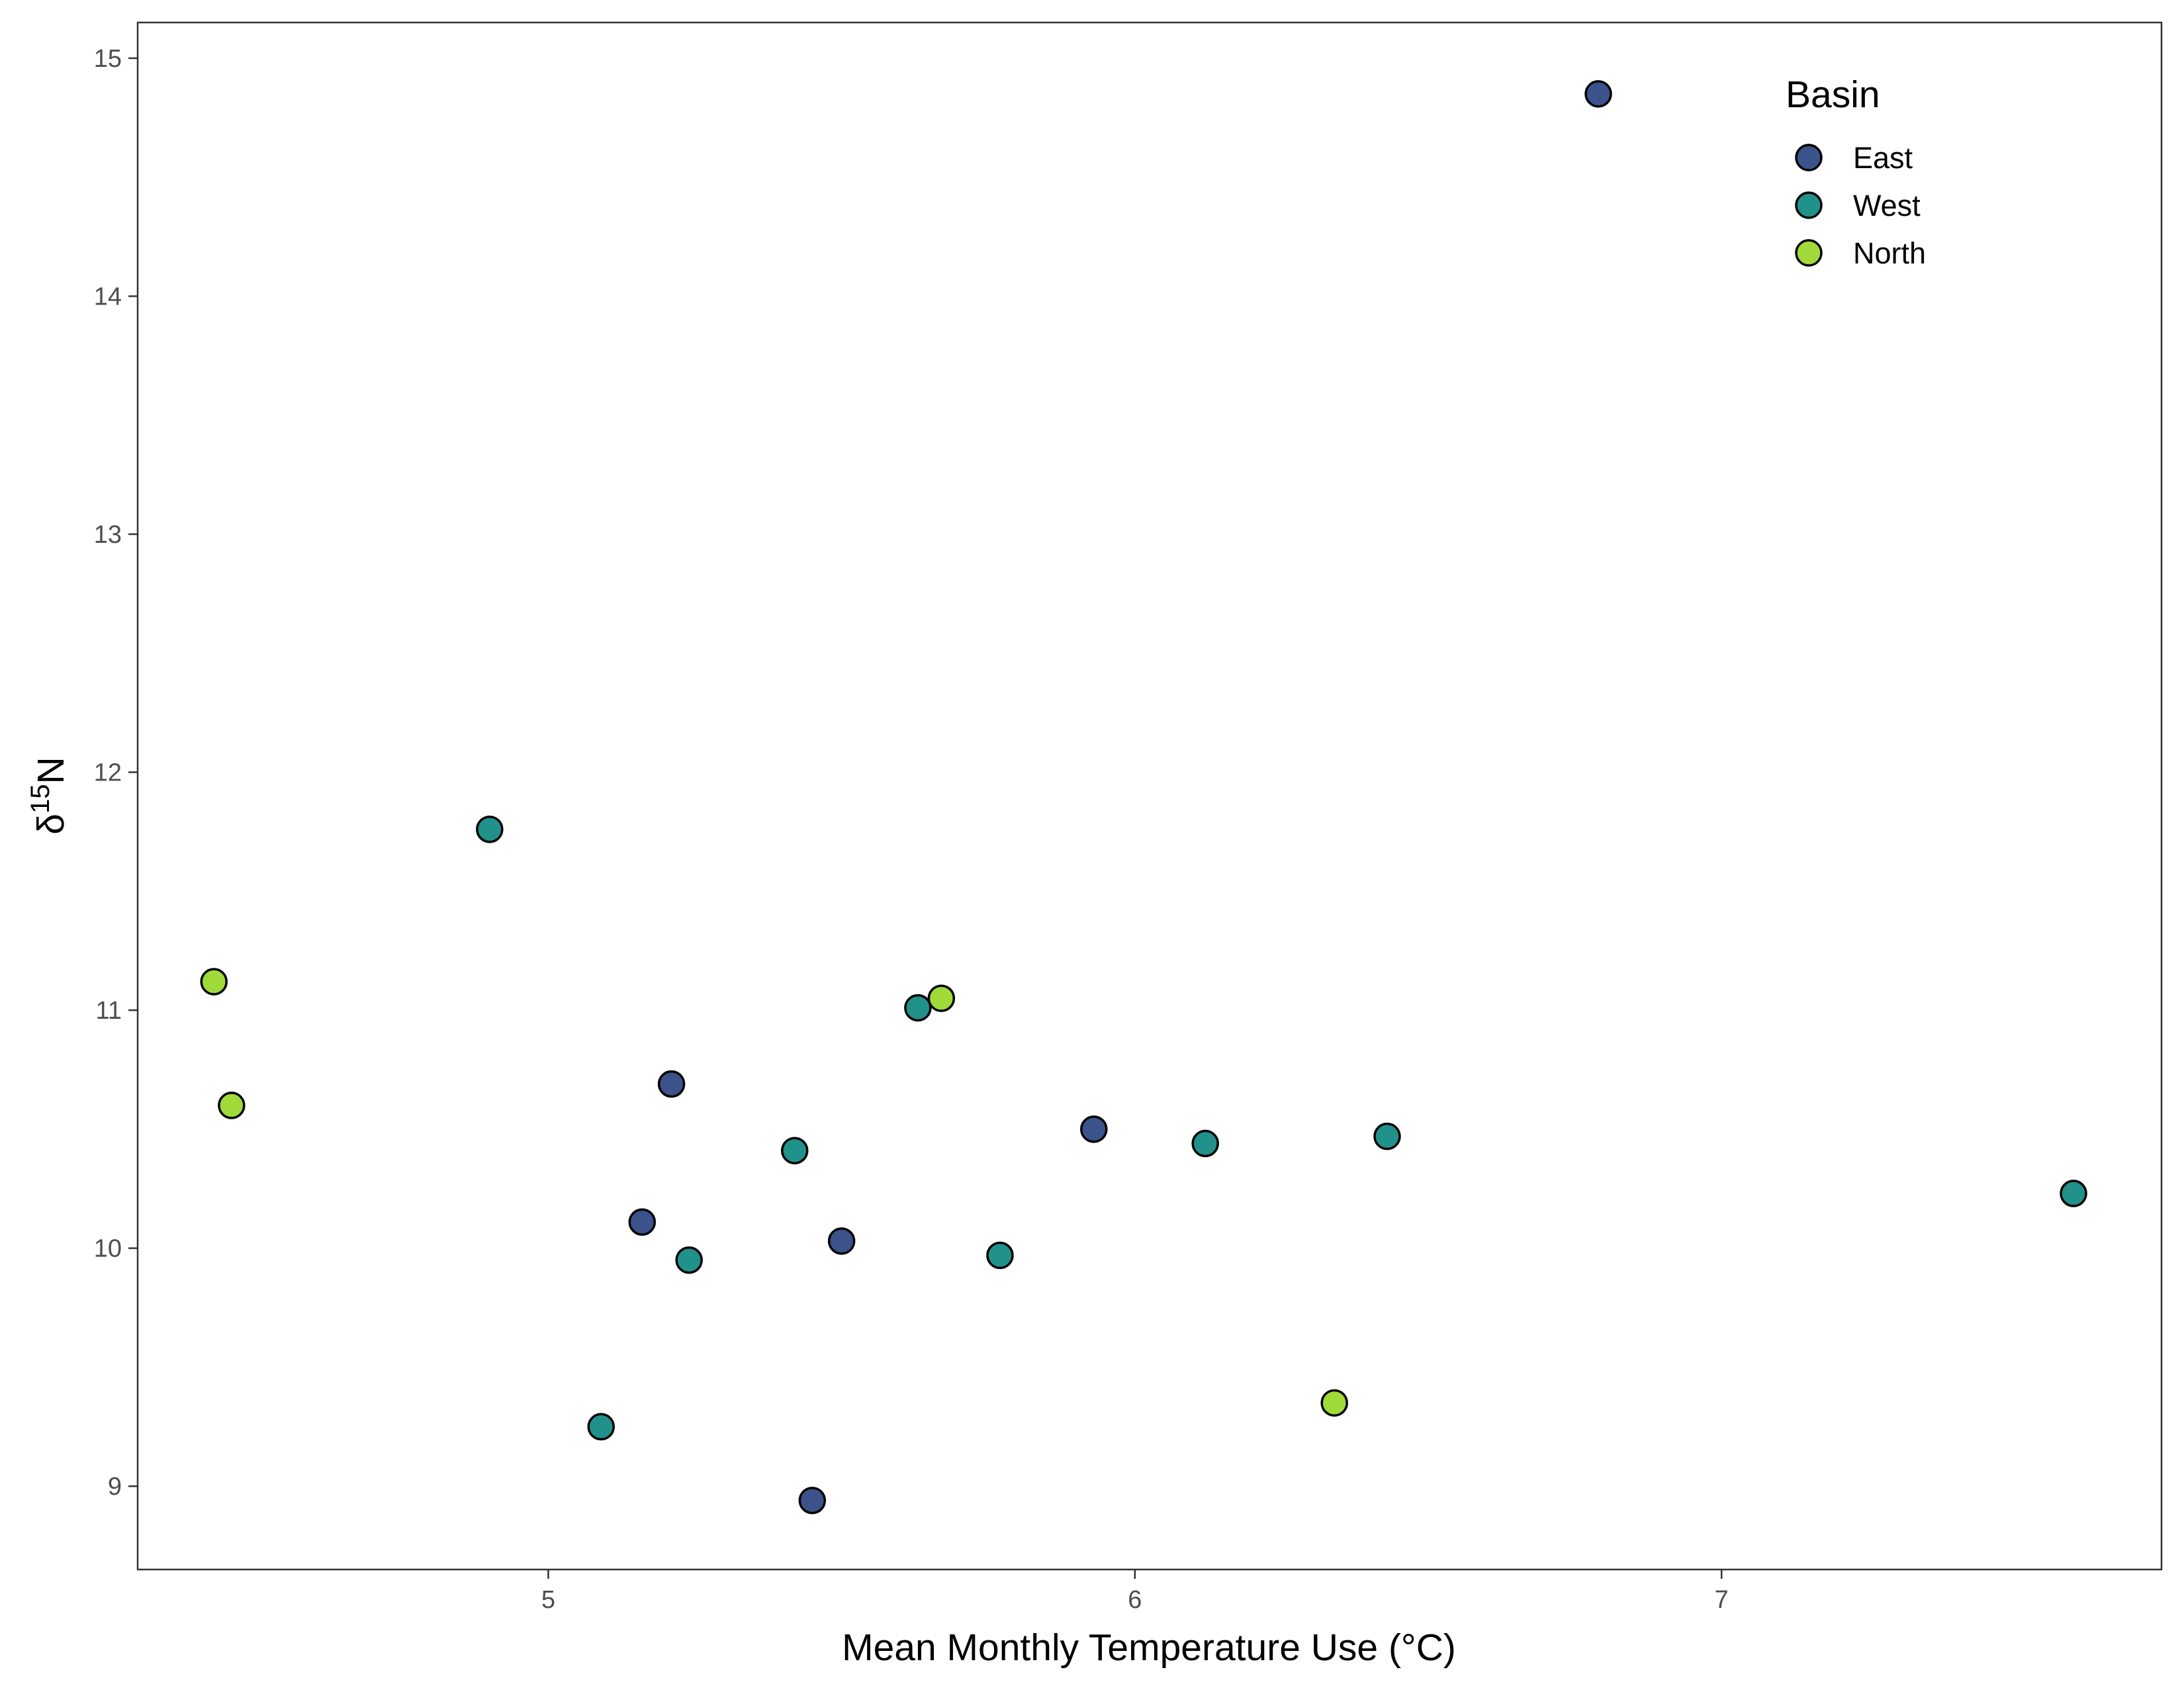 This screenshot has height=1688, width=2184. Describe the element at coordinates (108, 535) in the screenshot. I see `y-tick-label: 13` at that location.